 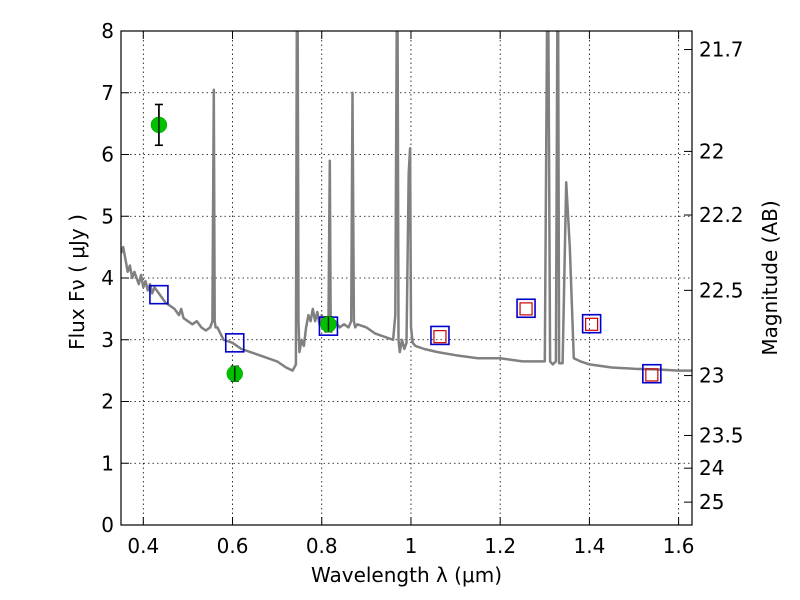 I want to click on x-tick-label: 0.4, so click(x=143, y=546).